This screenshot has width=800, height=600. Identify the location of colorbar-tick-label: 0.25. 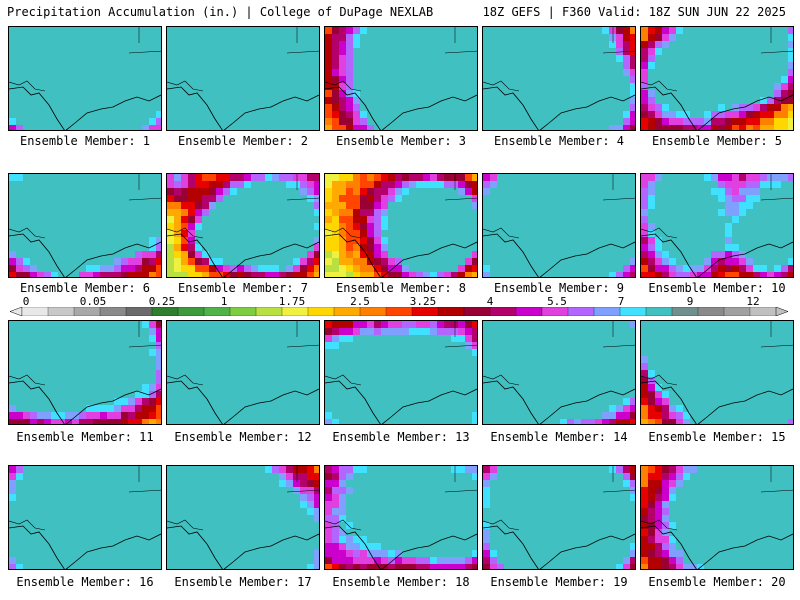
(162, 301).